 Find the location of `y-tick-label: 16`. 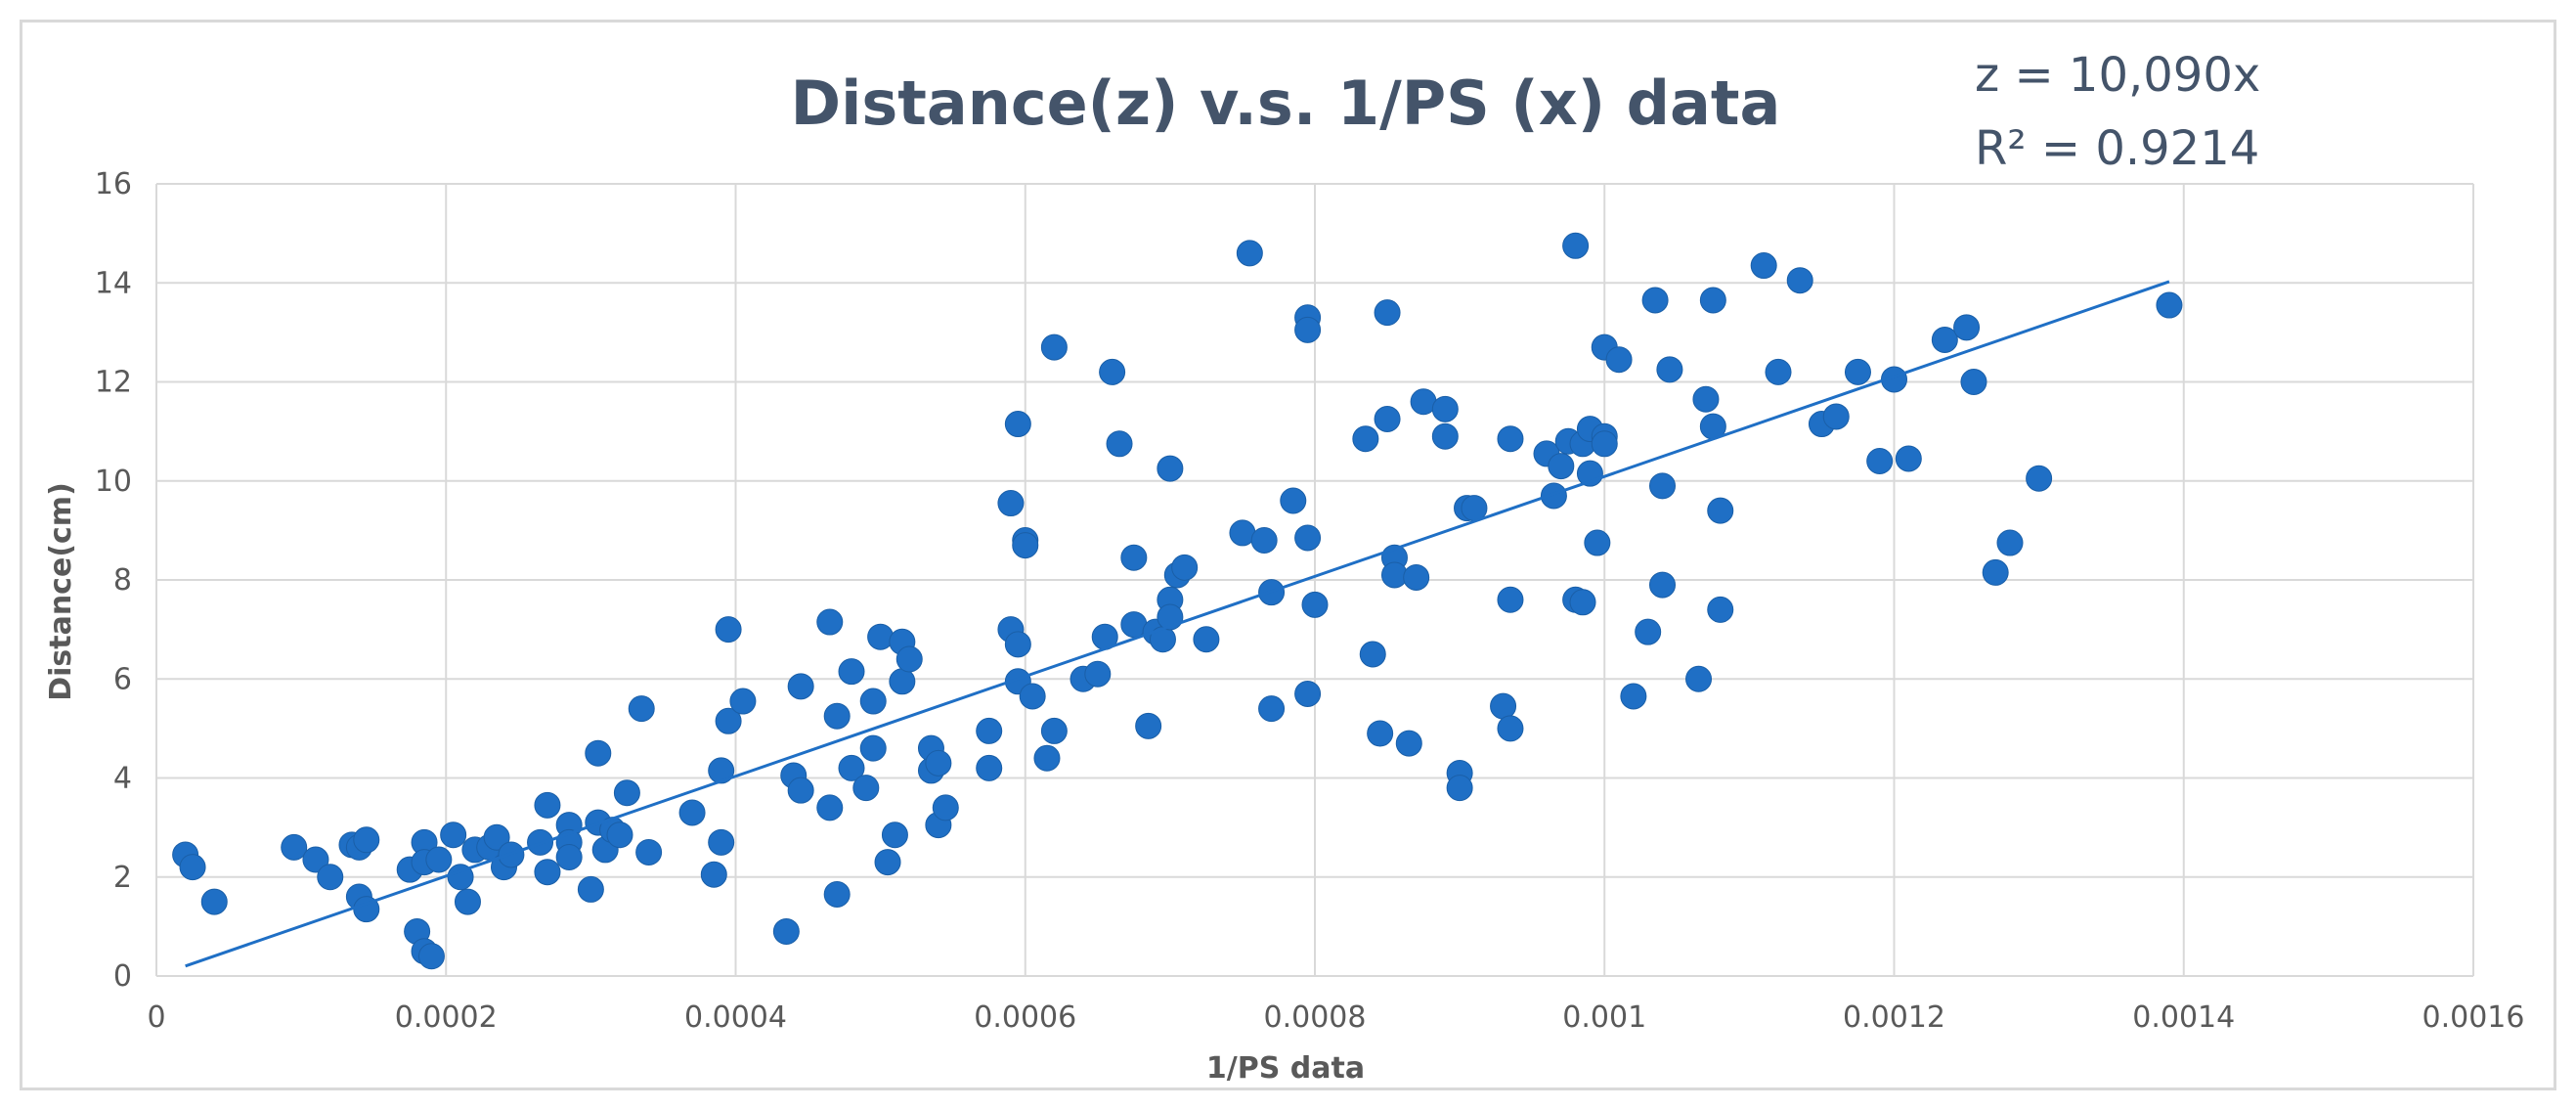

y-tick-label: 16 is located at coordinates (113, 184).